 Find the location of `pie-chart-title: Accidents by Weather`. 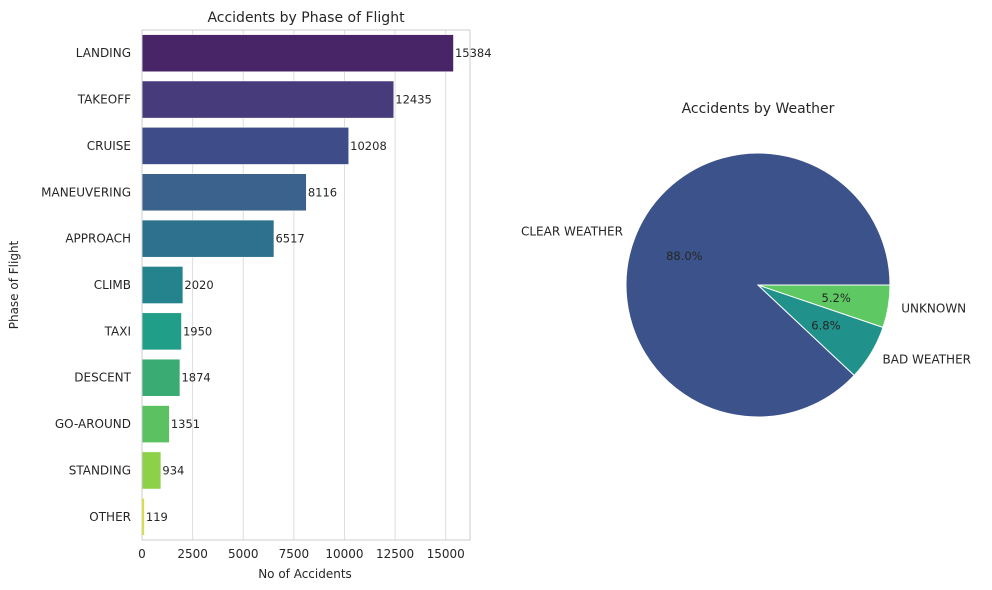

pie-chart-title: Accidents by Weather is located at coordinates (758, 109).